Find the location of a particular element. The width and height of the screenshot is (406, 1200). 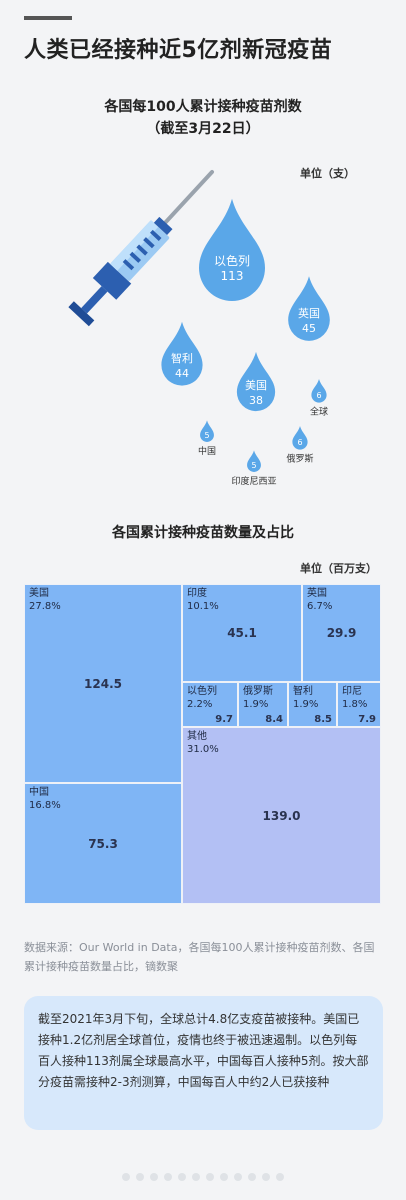

bubble-drop: 英国 45 is located at coordinates (309, 308).